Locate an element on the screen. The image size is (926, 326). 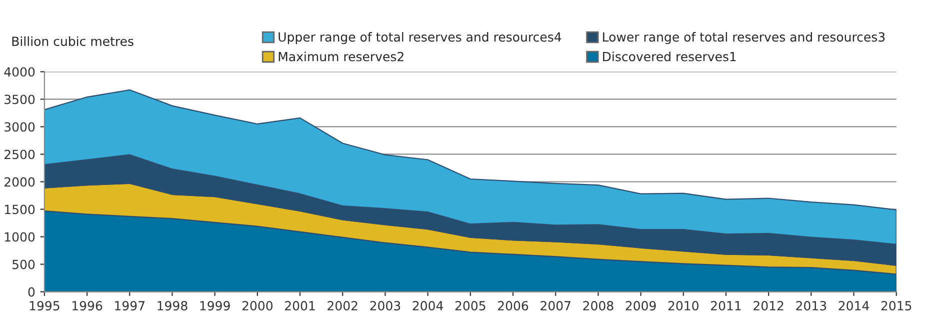
x-tick-label: 1997 is located at coordinates (129, 305).